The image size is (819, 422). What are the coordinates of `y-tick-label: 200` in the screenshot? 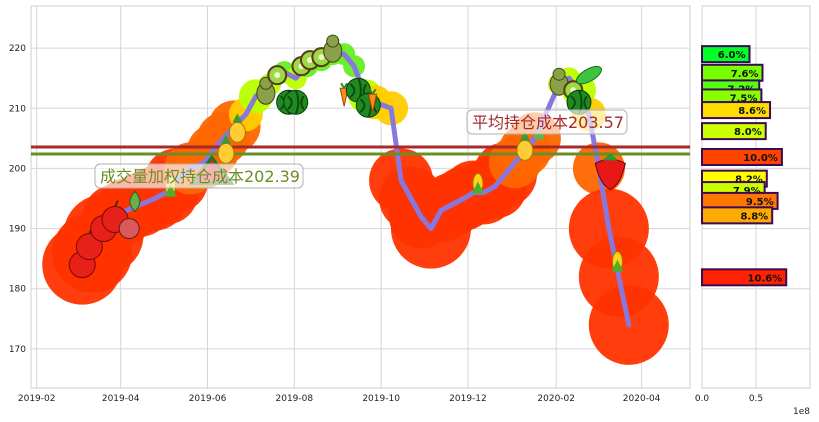 It's located at (17, 169).